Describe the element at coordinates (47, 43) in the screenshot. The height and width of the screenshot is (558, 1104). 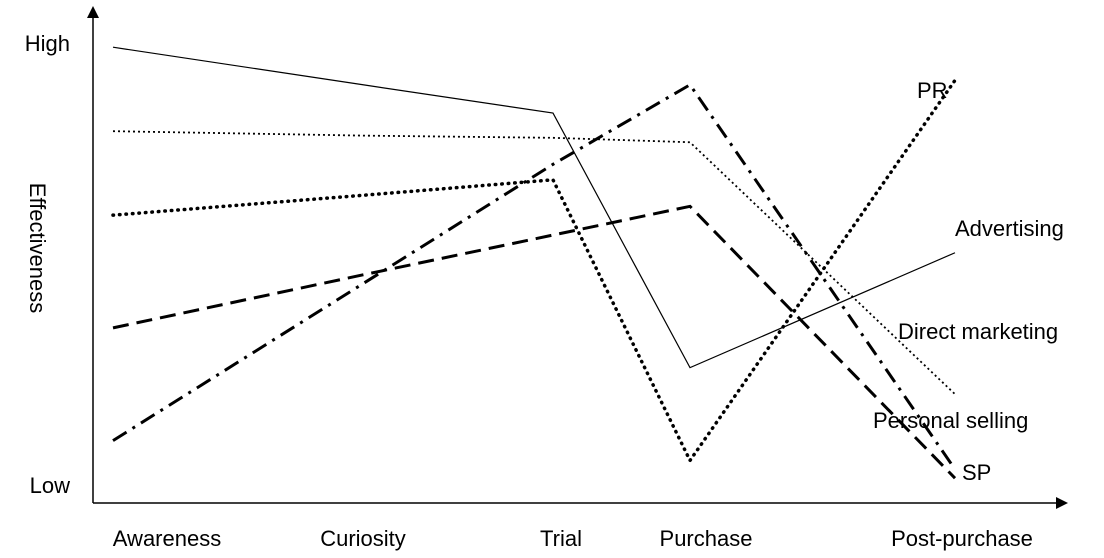
I see `y-tick-label: High` at that location.